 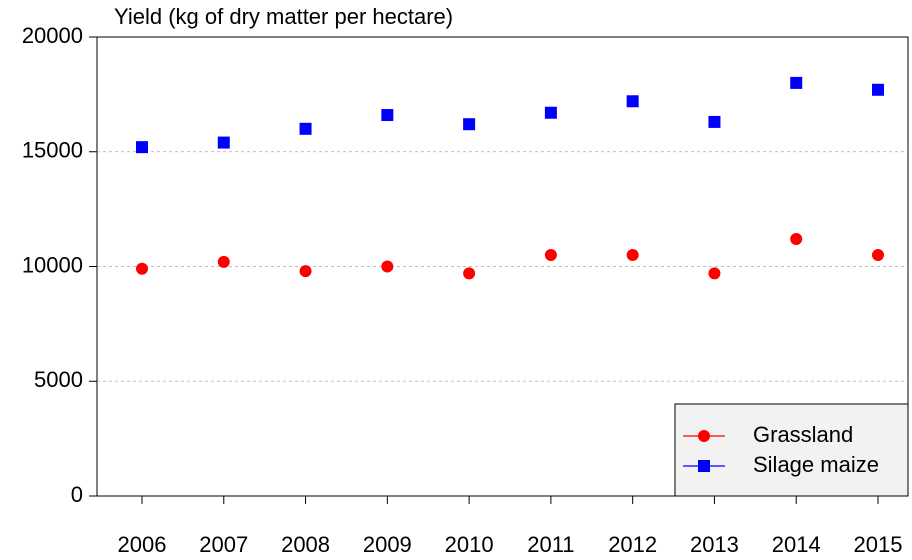 I want to click on x-tick-label: 2013, so click(x=714, y=544).